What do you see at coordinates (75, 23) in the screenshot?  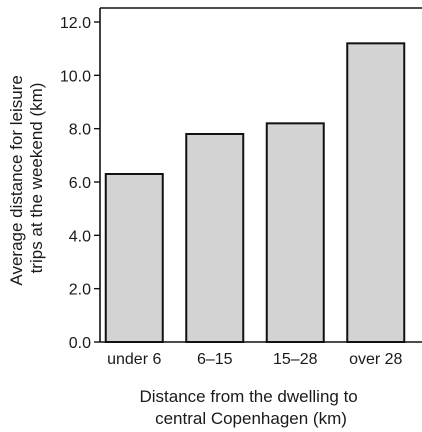 I see `y-tick-label: 12.0` at bounding box center [75, 23].